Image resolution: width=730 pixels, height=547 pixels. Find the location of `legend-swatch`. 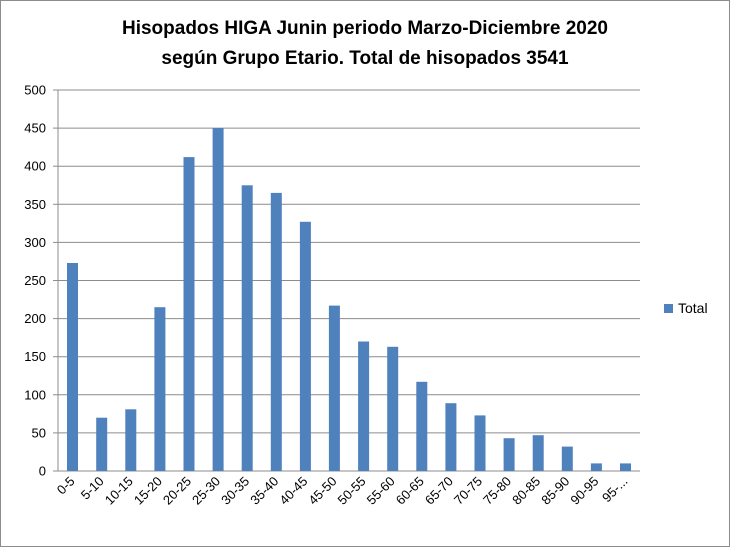

legend-swatch is located at coordinates (668, 308).